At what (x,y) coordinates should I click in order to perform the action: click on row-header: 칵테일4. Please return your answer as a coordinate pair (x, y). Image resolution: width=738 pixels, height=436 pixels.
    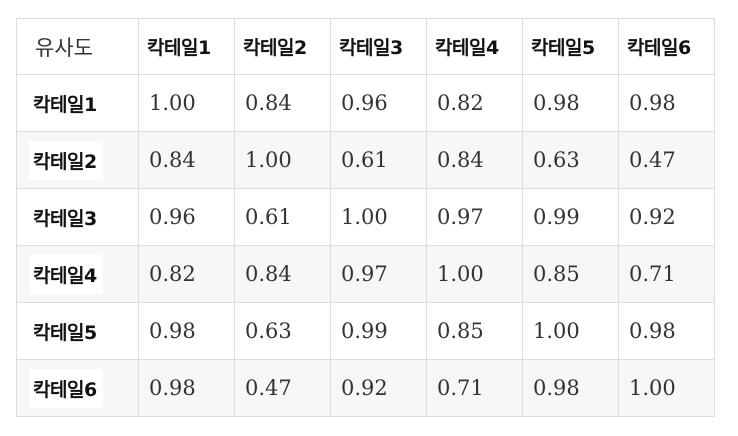
    Looking at the image, I should click on (77, 274).